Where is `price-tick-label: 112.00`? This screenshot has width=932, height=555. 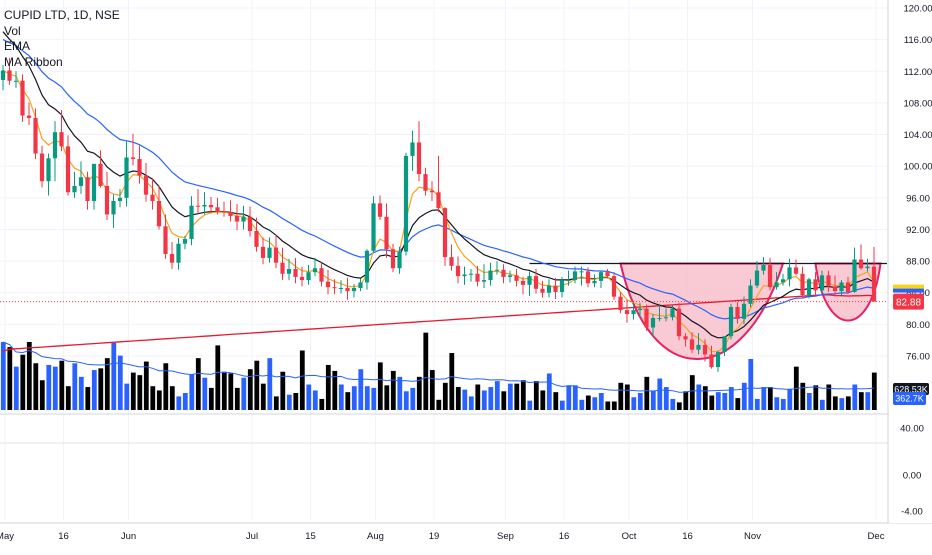
price-tick-label: 112.00 is located at coordinates (918, 72).